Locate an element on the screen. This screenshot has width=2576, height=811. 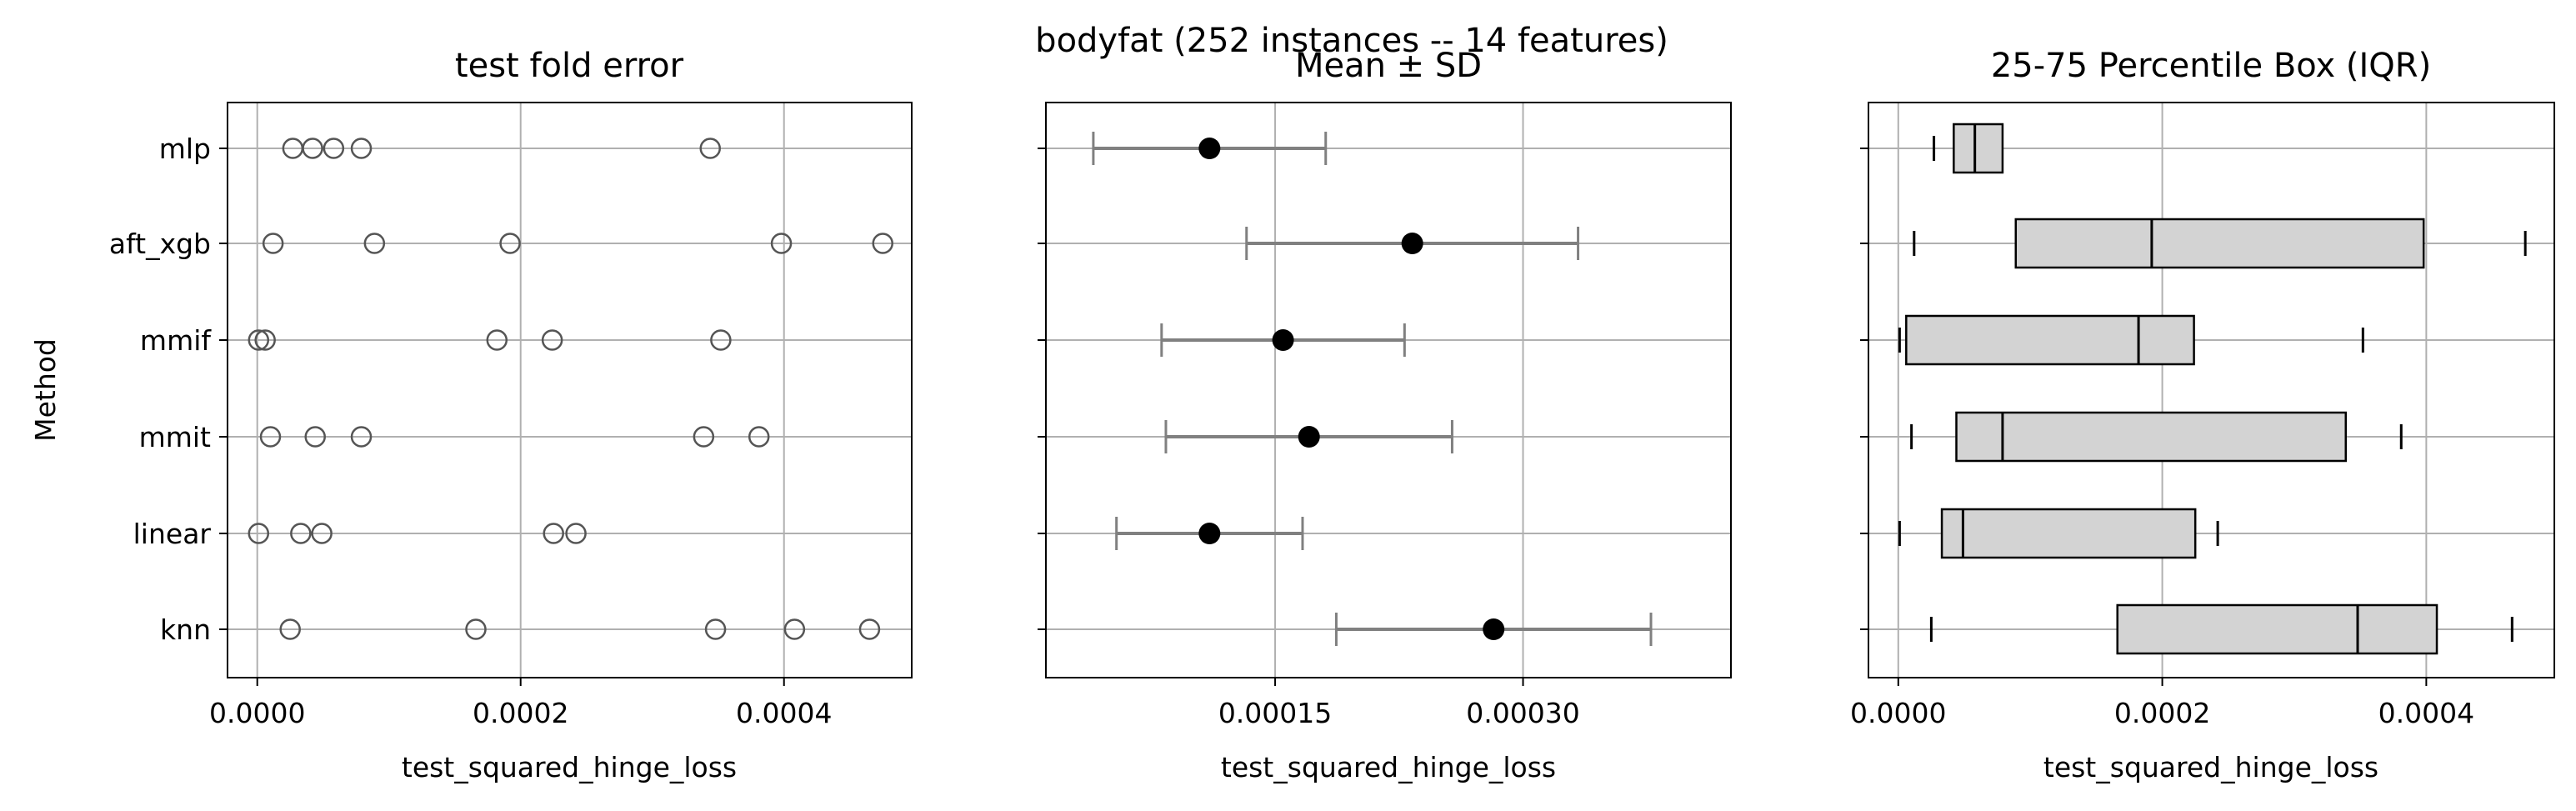
mean-point-mlp is located at coordinates (1210, 148).